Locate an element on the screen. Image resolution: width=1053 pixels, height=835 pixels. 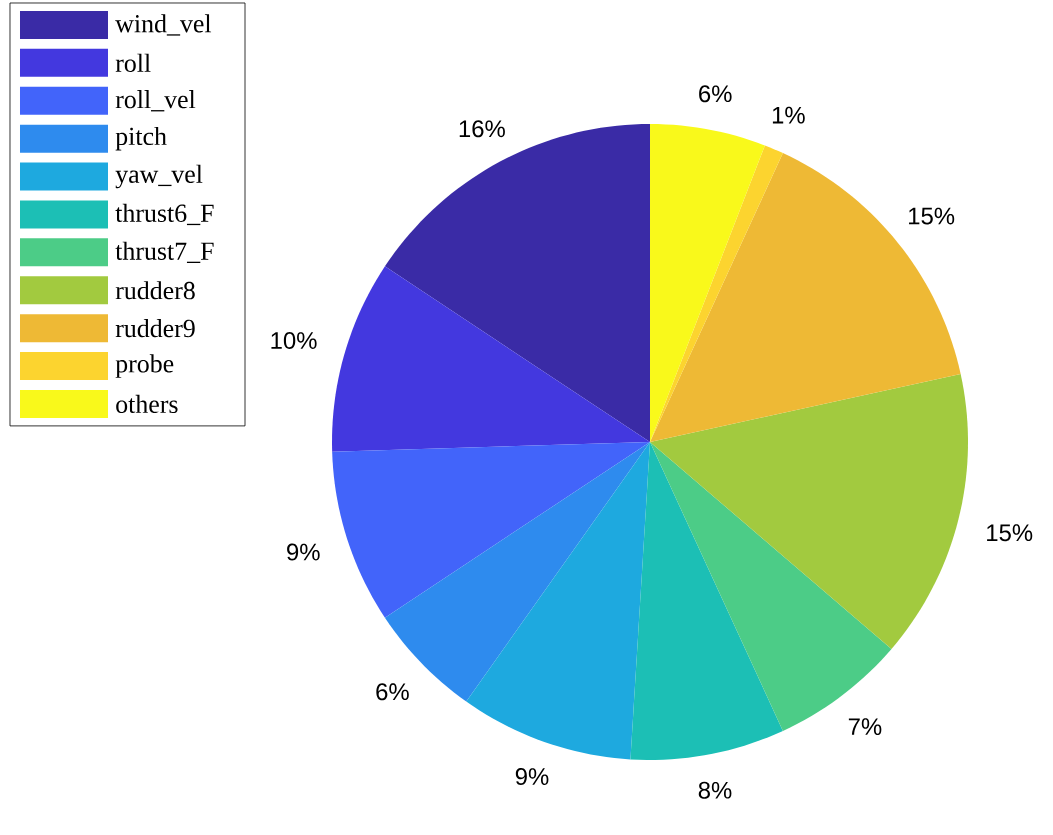
data-label: 10% is located at coordinates (294, 340).